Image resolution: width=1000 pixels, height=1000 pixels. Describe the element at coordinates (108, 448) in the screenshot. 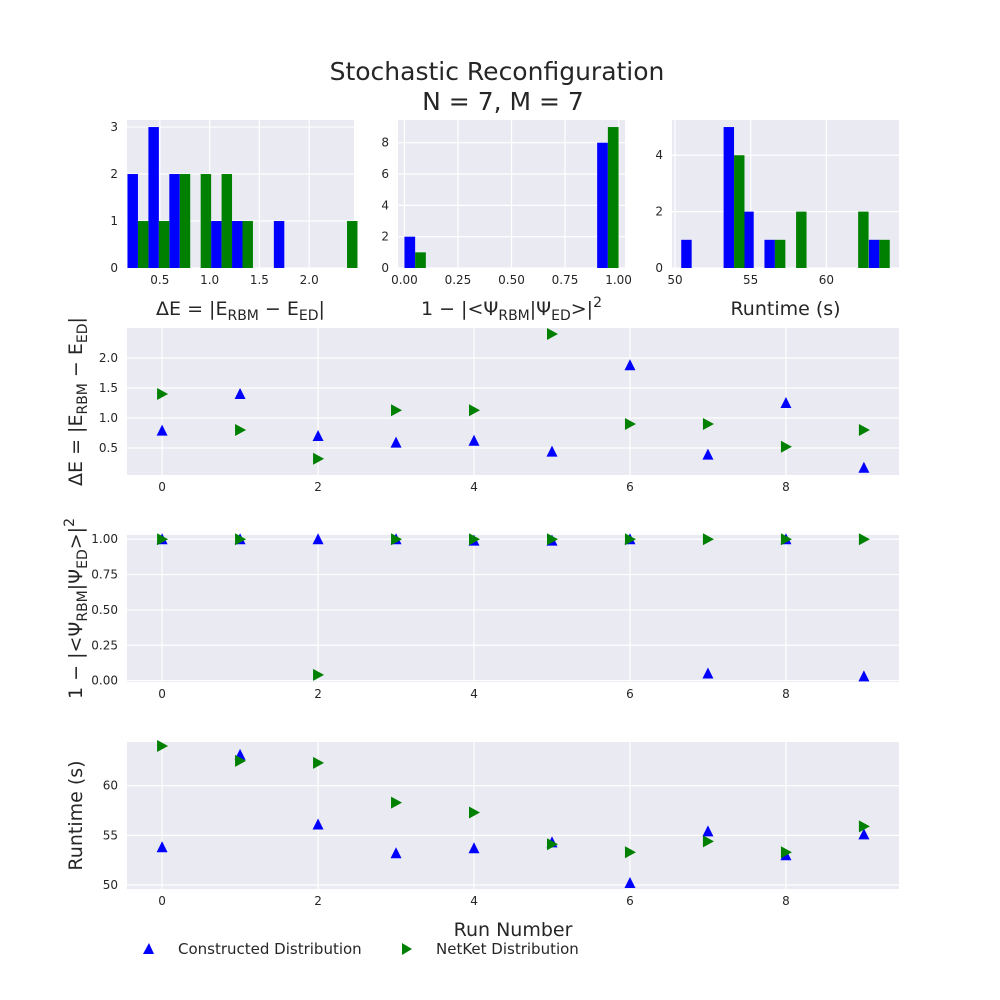

I see `y-tick-label: 0.5` at that location.